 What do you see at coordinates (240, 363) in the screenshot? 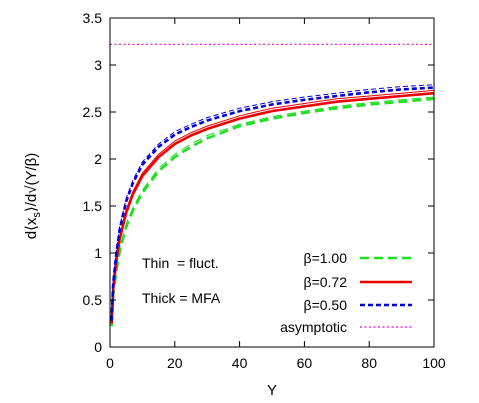
I see `x-tick-label: 40` at bounding box center [240, 363].